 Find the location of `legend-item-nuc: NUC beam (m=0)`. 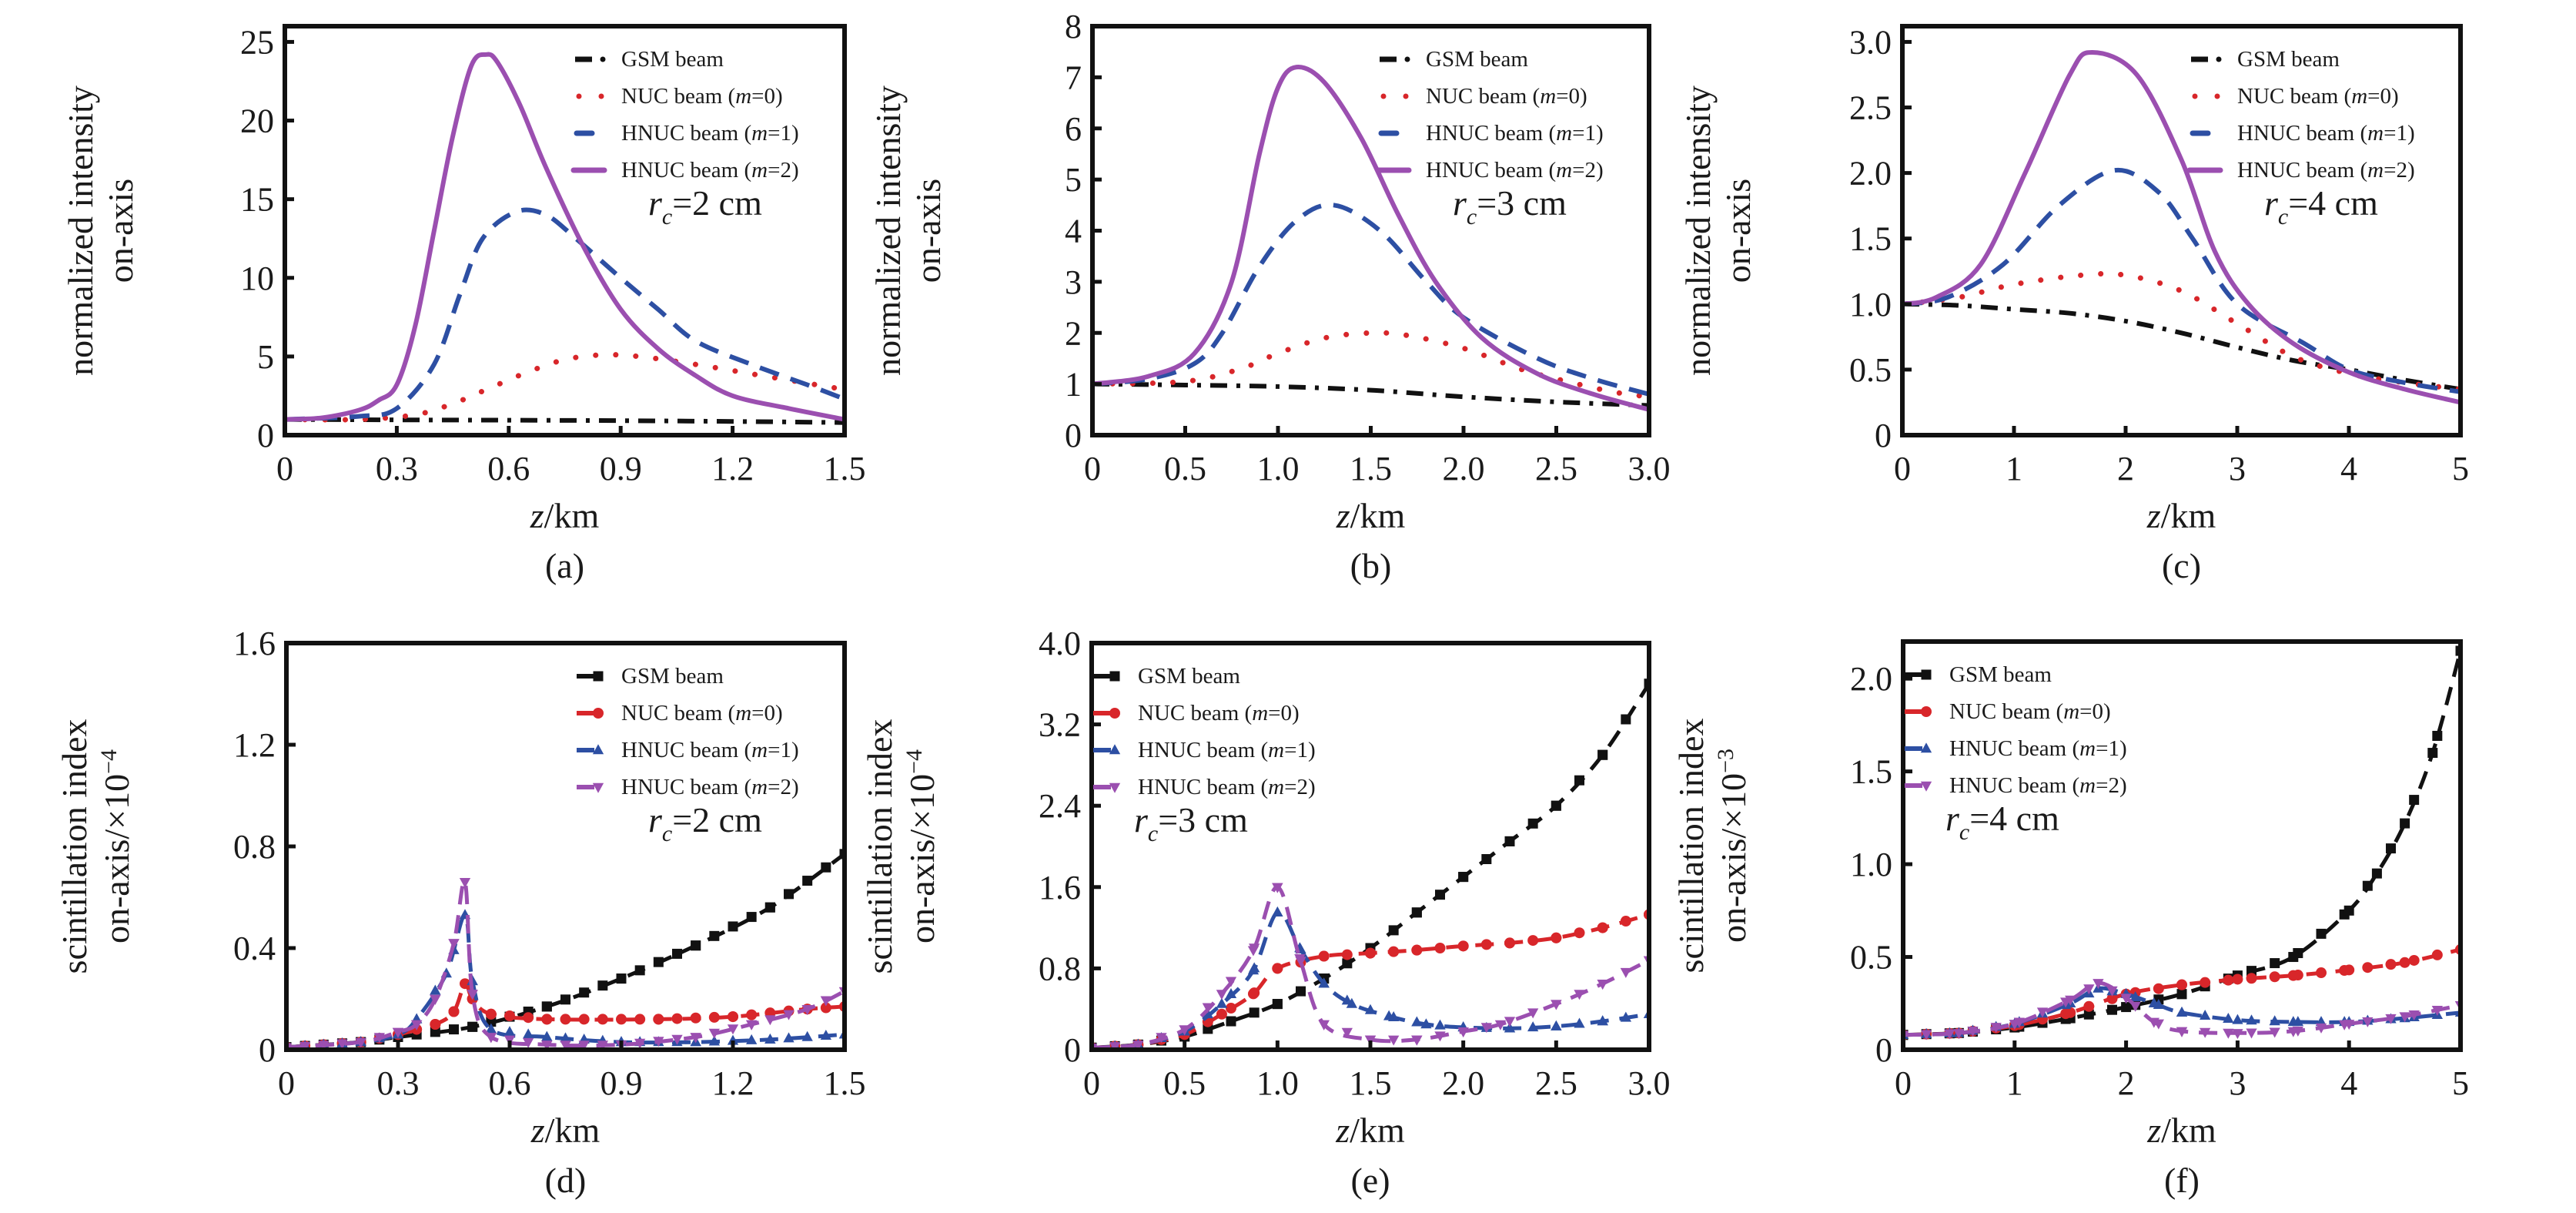

legend-item-nuc: NUC beam (m=0) is located at coordinates (680, 713).